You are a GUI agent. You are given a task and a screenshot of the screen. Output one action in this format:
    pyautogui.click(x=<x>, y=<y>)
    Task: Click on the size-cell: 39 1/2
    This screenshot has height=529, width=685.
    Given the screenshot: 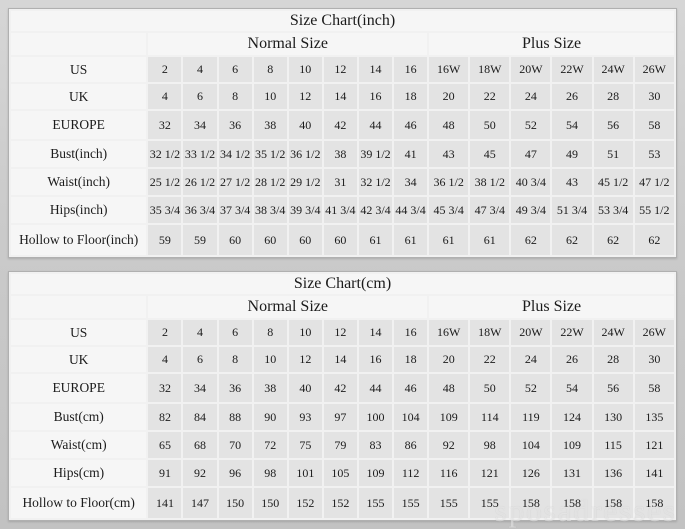 What is the action you would take?
    pyautogui.click(x=375, y=154)
    